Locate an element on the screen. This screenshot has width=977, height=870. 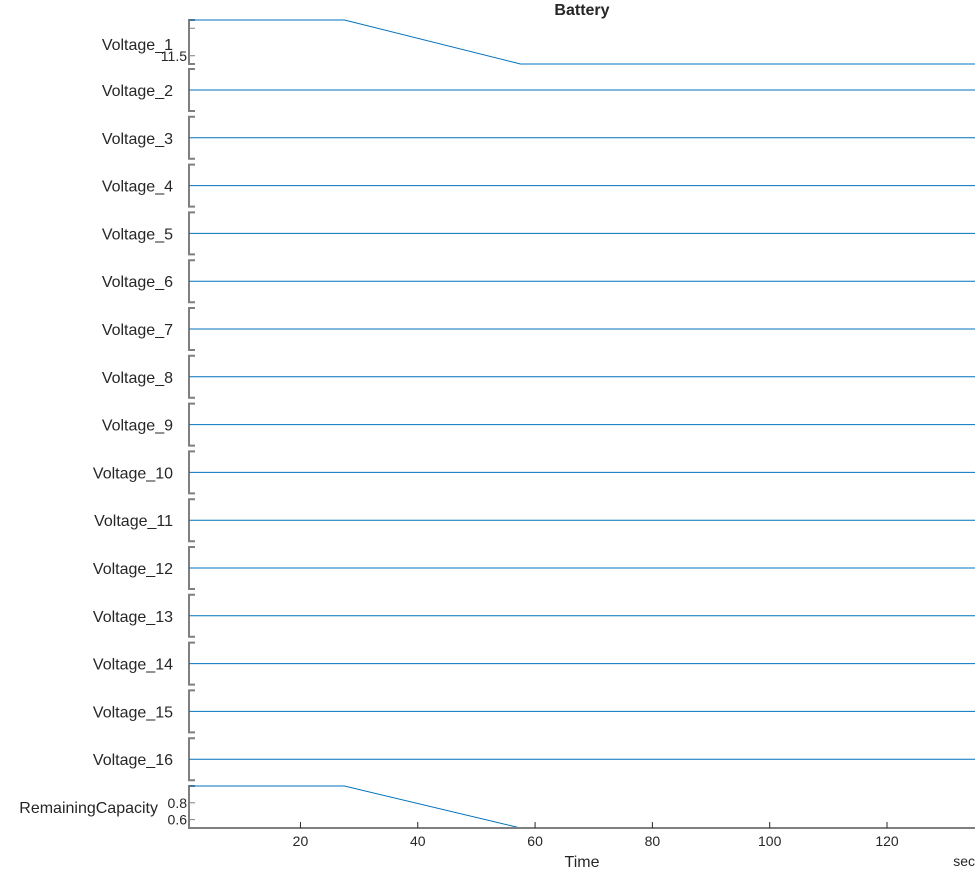
y-axis-label: Voltage_15 is located at coordinates (133, 712).